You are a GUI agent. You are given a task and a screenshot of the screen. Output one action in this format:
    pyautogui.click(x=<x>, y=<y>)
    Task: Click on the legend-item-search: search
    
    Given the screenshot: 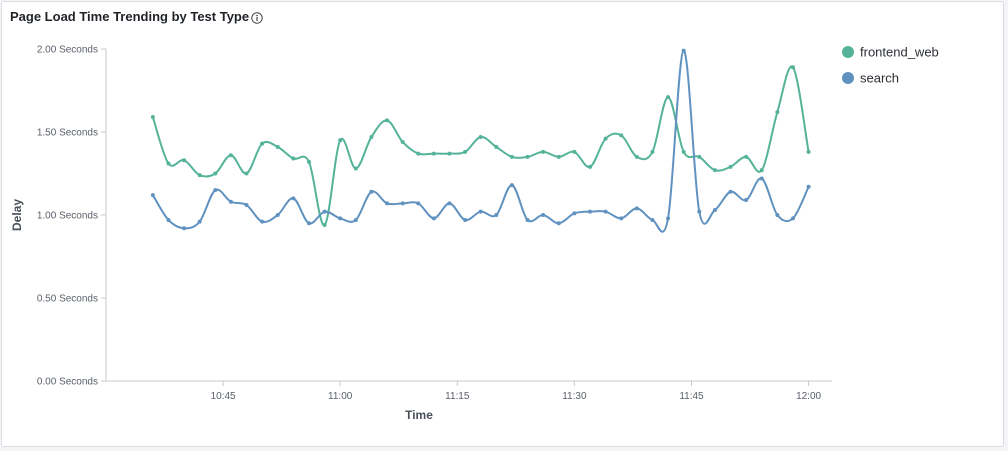 What is the action you would take?
    pyautogui.click(x=870, y=78)
    